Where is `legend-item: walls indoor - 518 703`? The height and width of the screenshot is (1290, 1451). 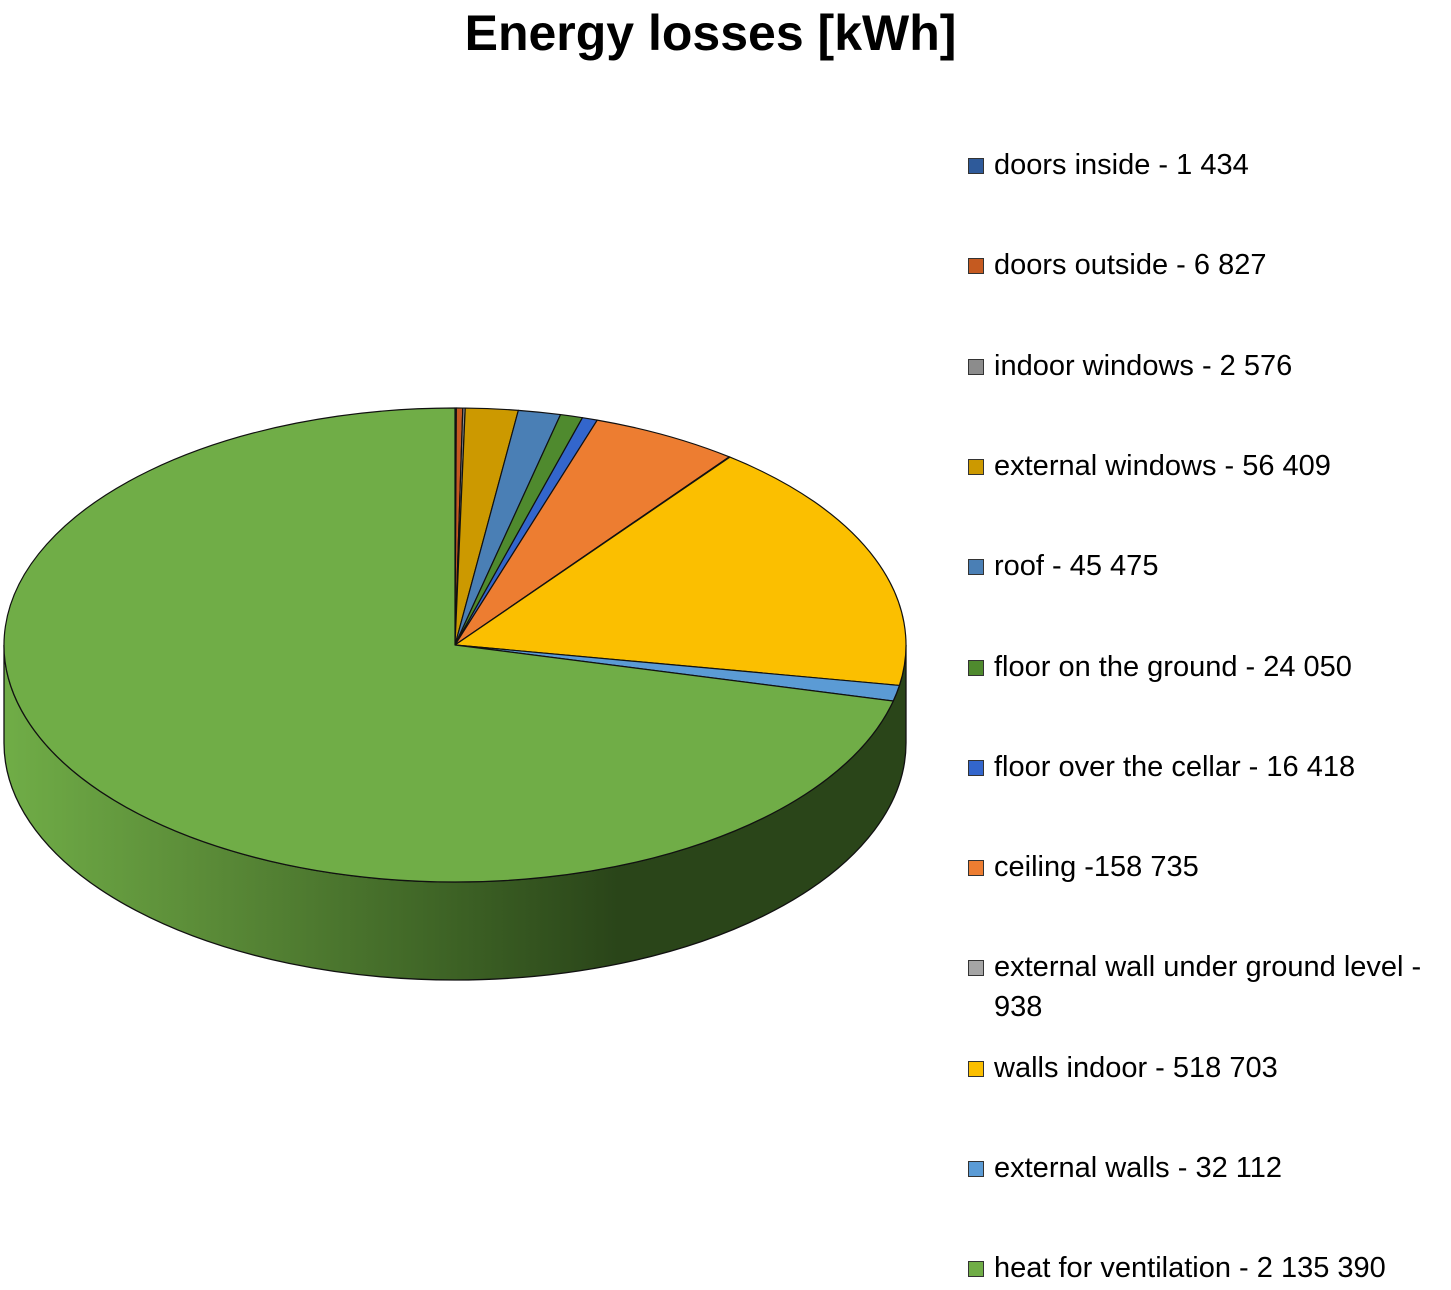 legend-item: walls indoor - 518 703 is located at coordinates (1208, 1068).